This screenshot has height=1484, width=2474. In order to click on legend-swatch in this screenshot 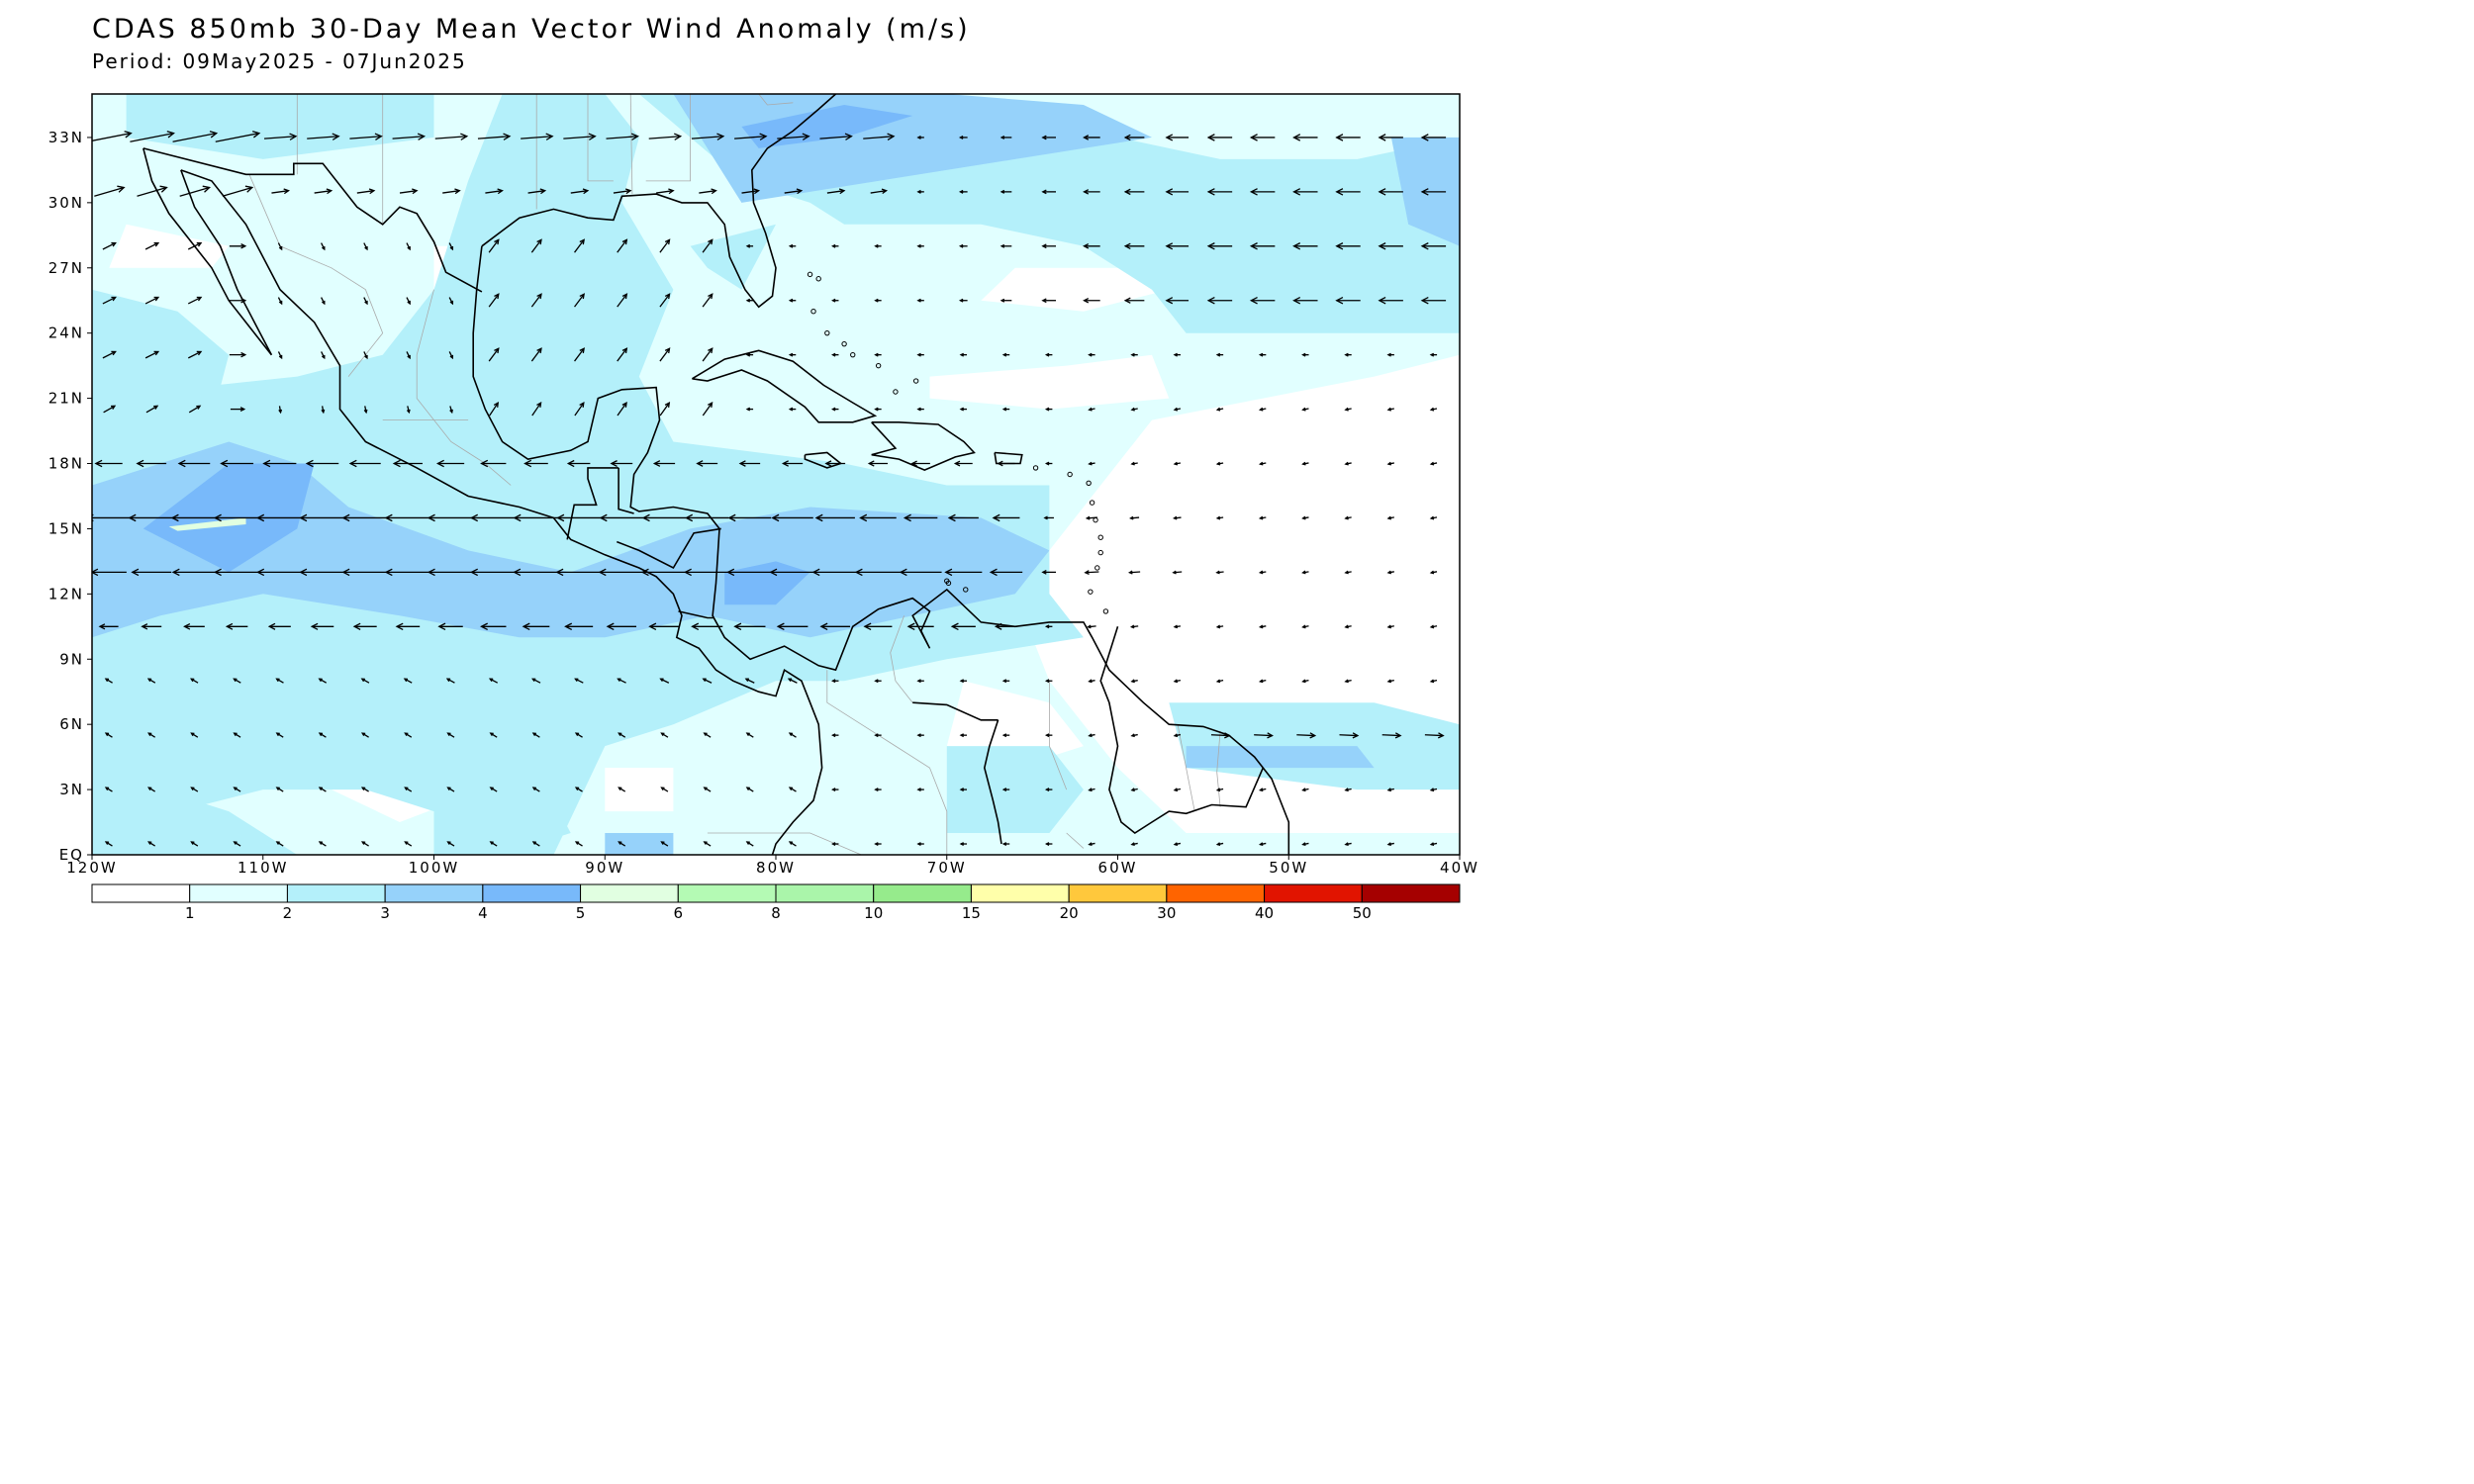, I will do `click(1020, 893)`.